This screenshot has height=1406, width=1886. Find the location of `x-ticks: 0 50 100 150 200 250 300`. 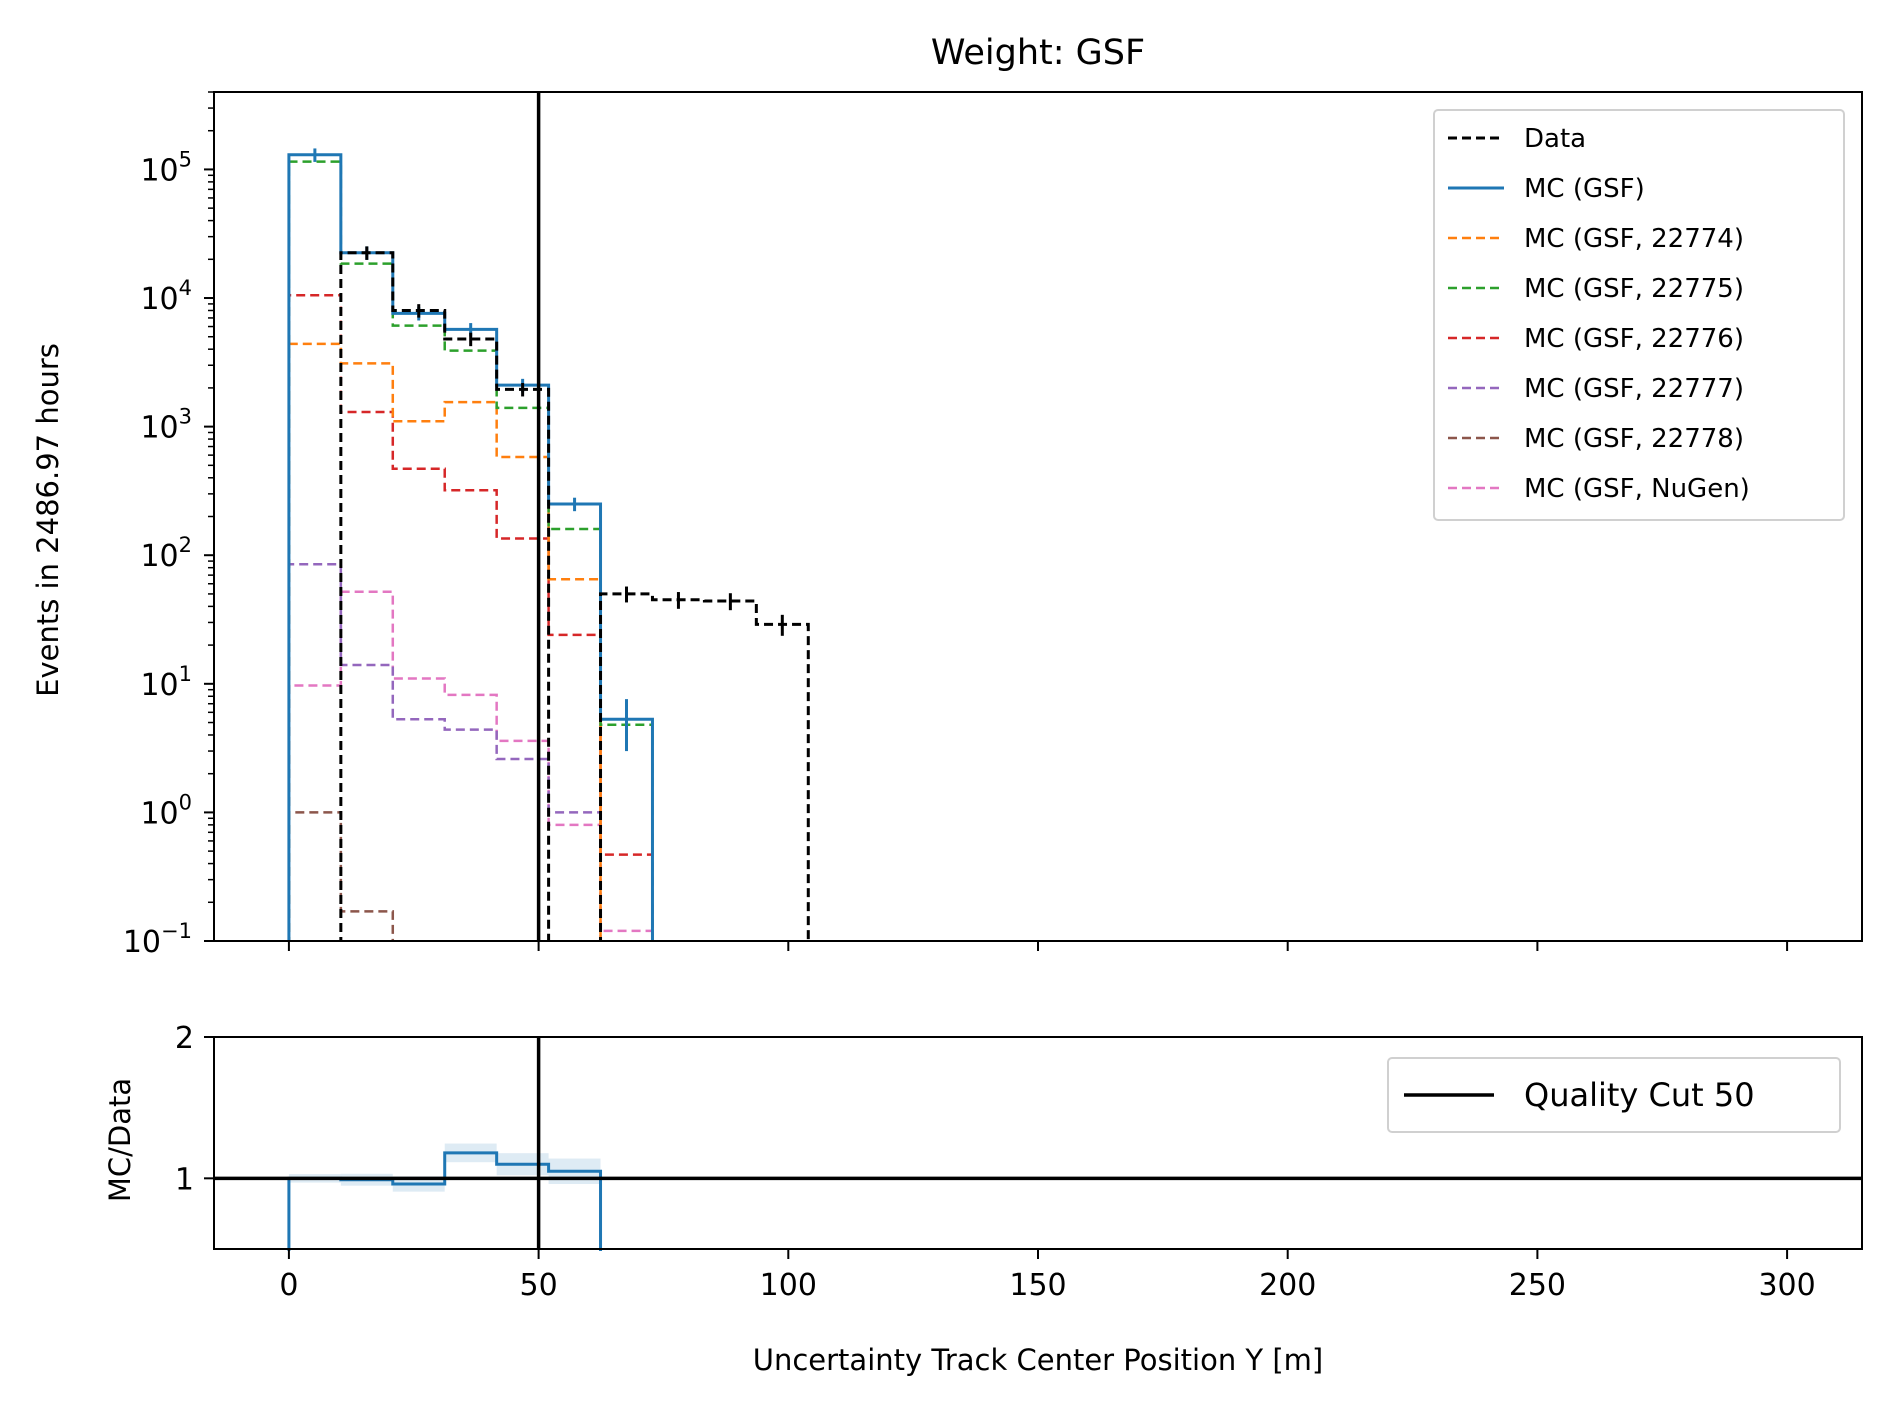

x-ticks: 0 50 100 150 200 250 300 is located at coordinates (1047, 1276).